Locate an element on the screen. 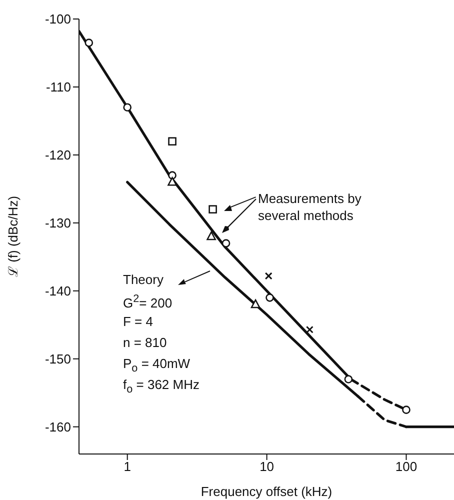 The image size is (454, 500). x-axis-title: Frequency offset (kHz) is located at coordinates (266, 491).